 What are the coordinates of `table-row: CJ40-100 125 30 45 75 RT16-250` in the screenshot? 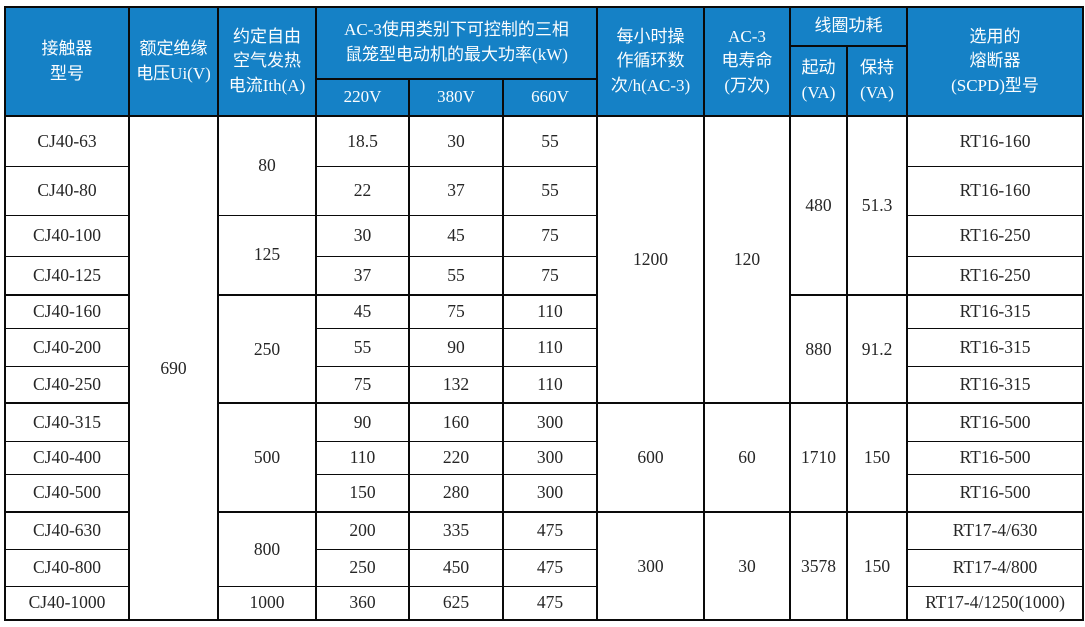 It's located at (544, 255).